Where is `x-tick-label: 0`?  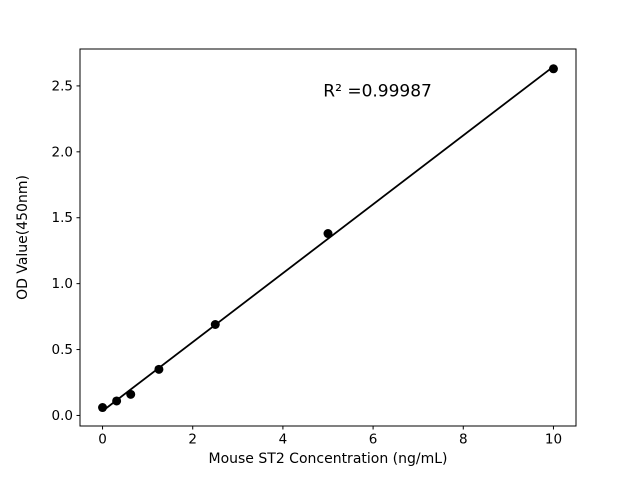
x-tick-label: 0 is located at coordinates (102, 440).